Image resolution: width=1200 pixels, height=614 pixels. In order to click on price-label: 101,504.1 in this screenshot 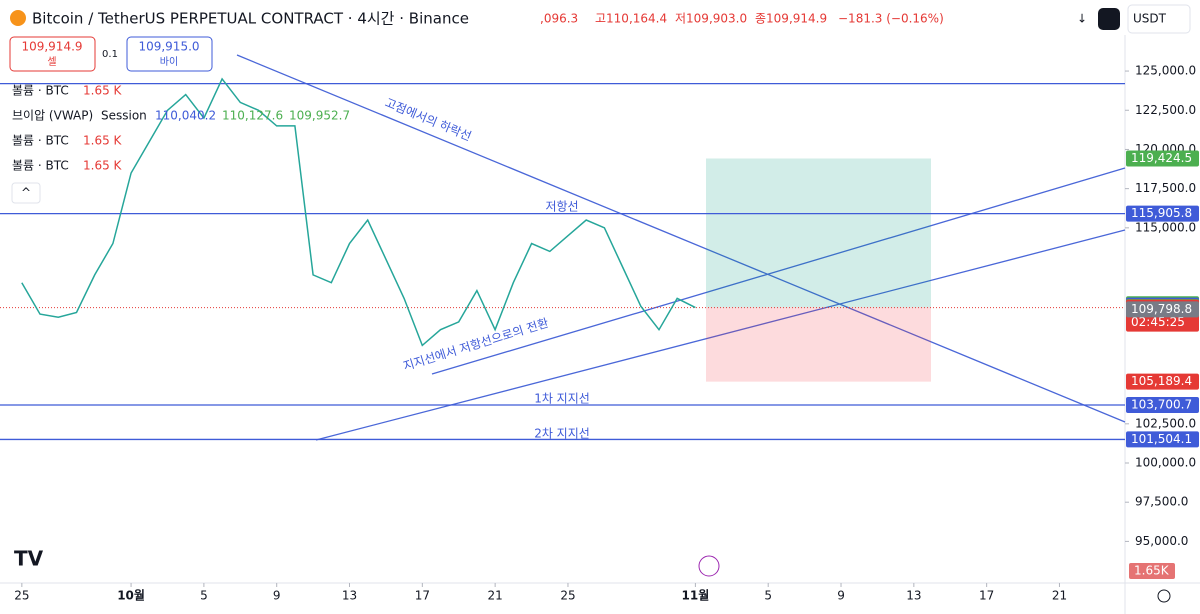, I will do `click(1161, 439)`.